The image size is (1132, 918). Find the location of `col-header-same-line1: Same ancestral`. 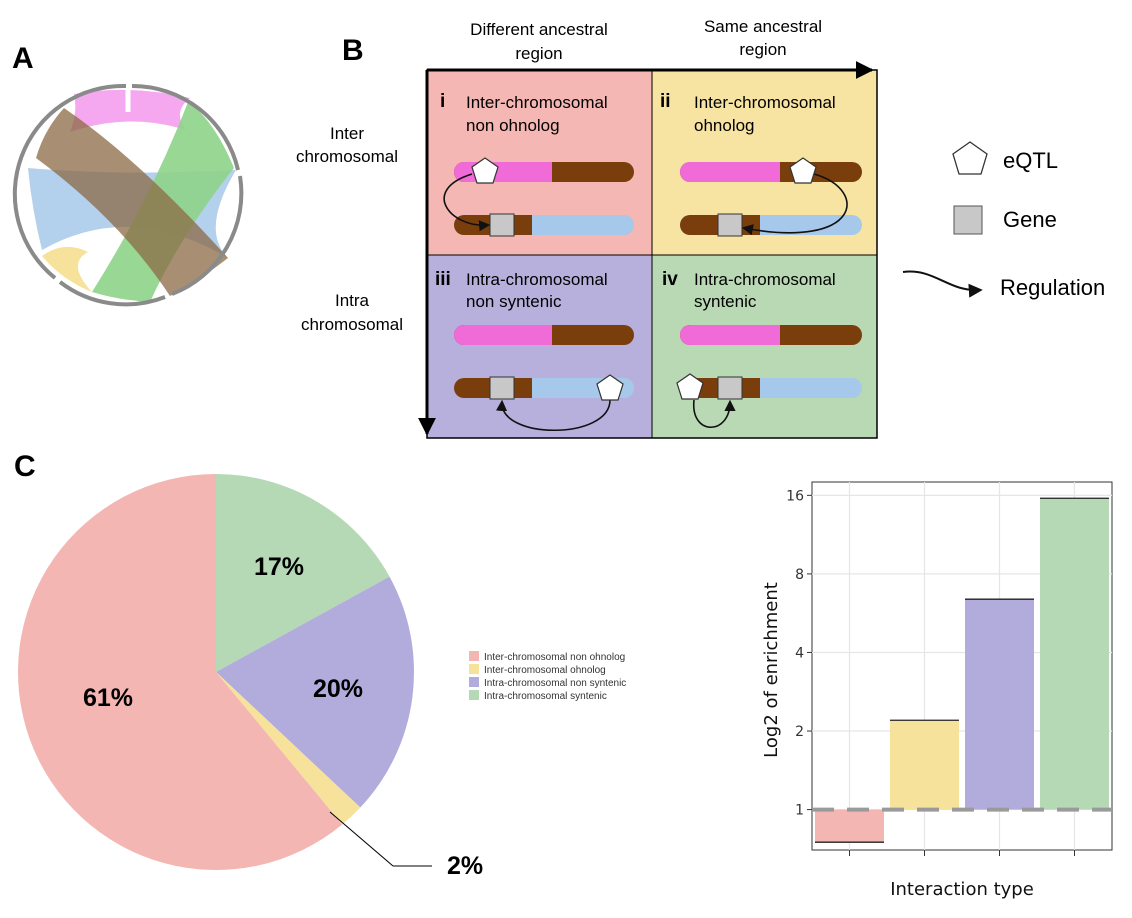

col-header-same-line1: Same ancestral is located at coordinates (763, 26).